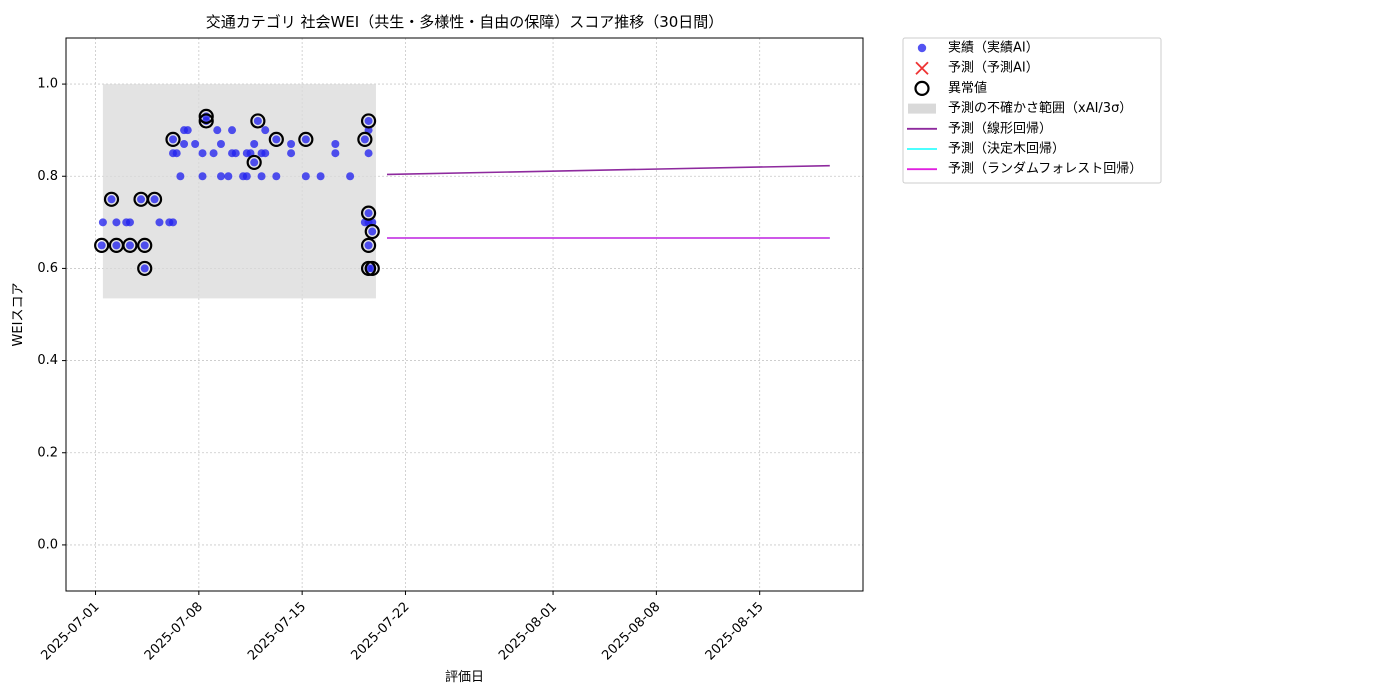 Image resolution: width=1400 pixels, height=700 pixels. I want to click on y-tick-label: 0.6, so click(47, 268).